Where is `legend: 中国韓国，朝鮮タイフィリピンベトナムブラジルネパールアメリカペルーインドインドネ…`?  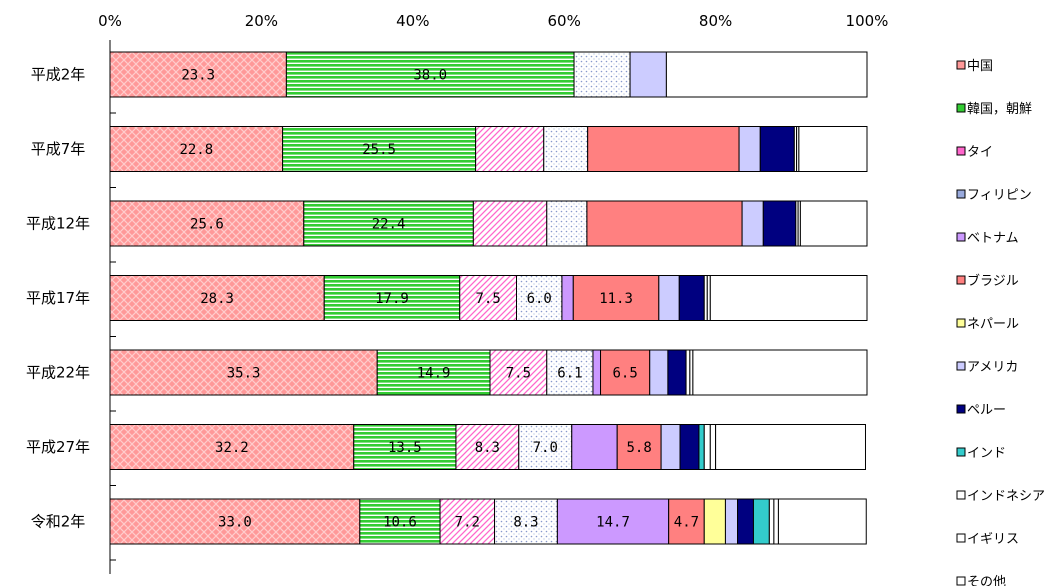
legend: 中国韓国，朝鮮タイフィリピンベトナムブラジルネパールアメリカペルーインドインドネ… is located at coordinates (1000, 322).